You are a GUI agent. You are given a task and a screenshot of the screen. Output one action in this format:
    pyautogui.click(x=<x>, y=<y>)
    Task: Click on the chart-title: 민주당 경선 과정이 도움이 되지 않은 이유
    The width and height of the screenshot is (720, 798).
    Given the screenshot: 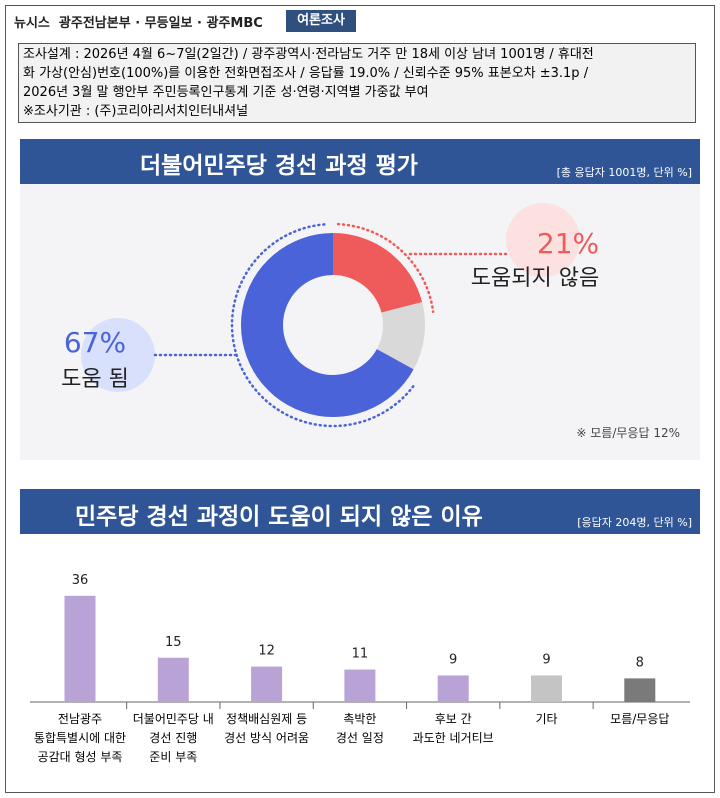 What is the action you would take?
    pyautogui.click(x=279, y=517)
    